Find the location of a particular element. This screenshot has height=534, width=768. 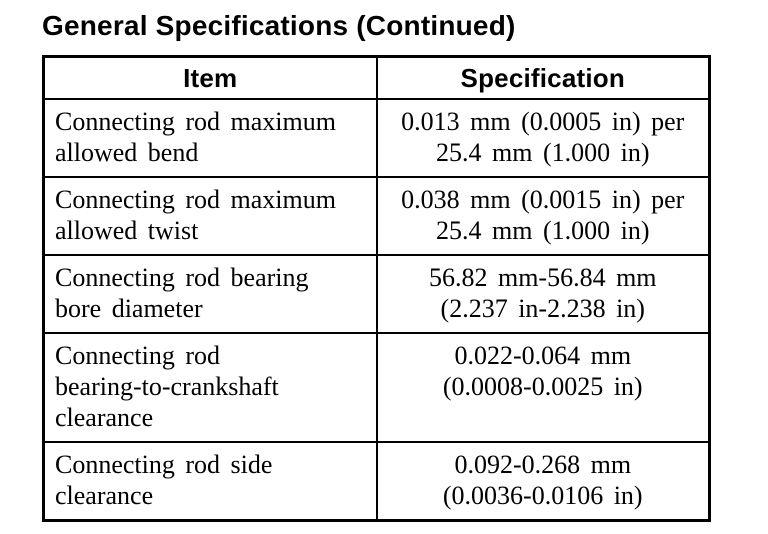

table-header-row: Item Specification is located at coordinates (376, 77).